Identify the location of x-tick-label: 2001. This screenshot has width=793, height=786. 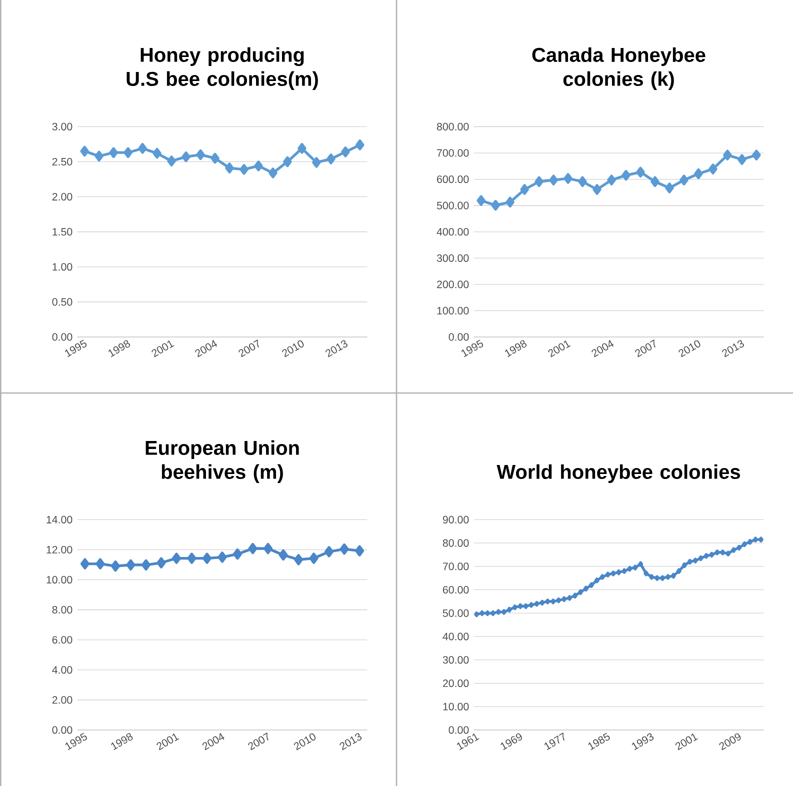
(559, 349).